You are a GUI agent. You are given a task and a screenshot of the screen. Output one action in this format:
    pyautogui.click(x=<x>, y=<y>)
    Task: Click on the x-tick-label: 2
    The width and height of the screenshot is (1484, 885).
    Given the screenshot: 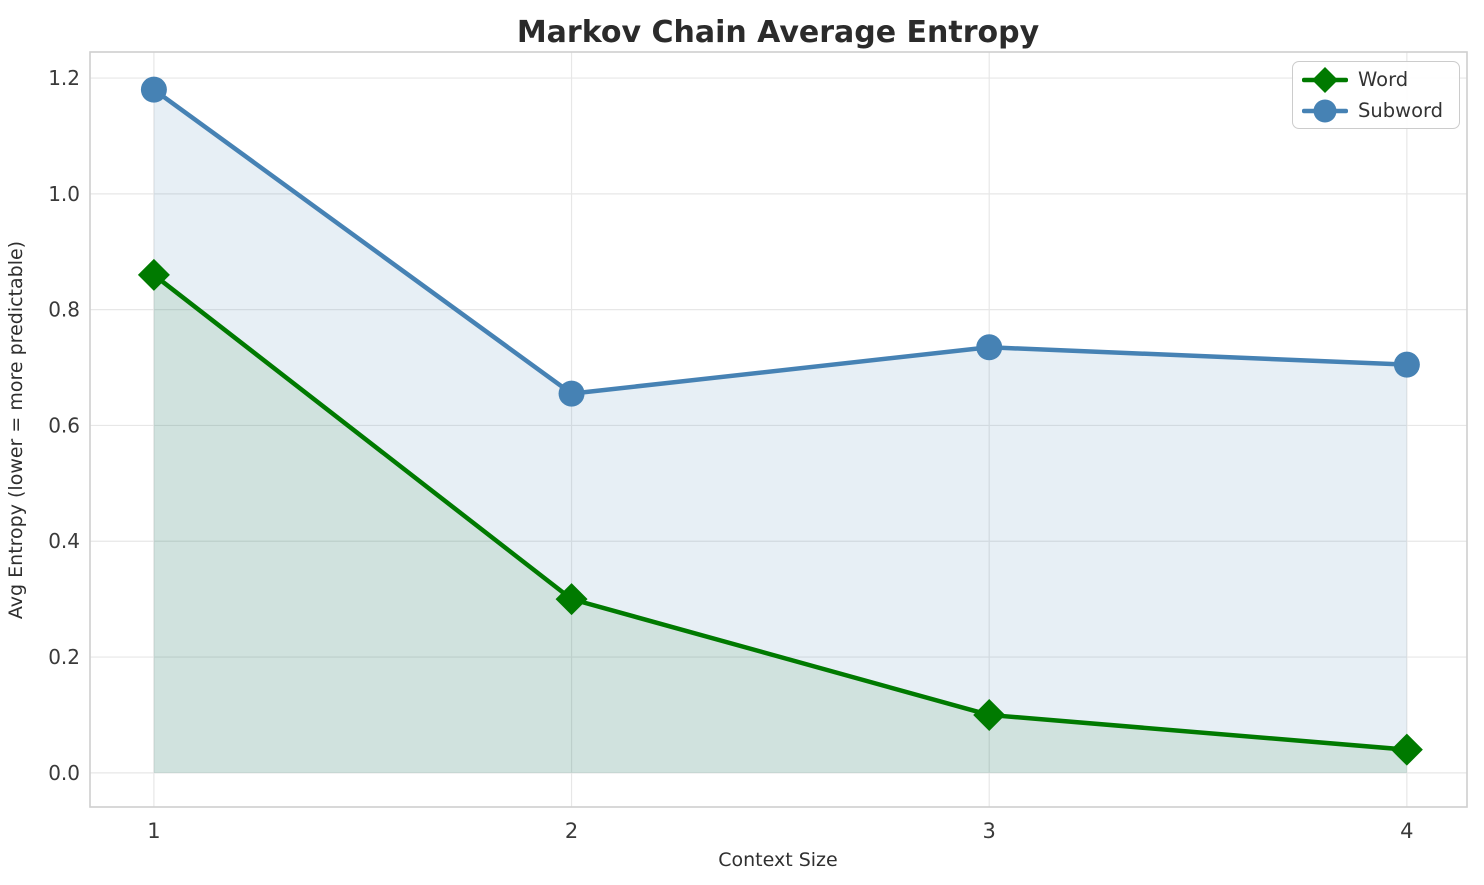 What is the action you would take?
    pyautogui.click(x=571, y=831)
    